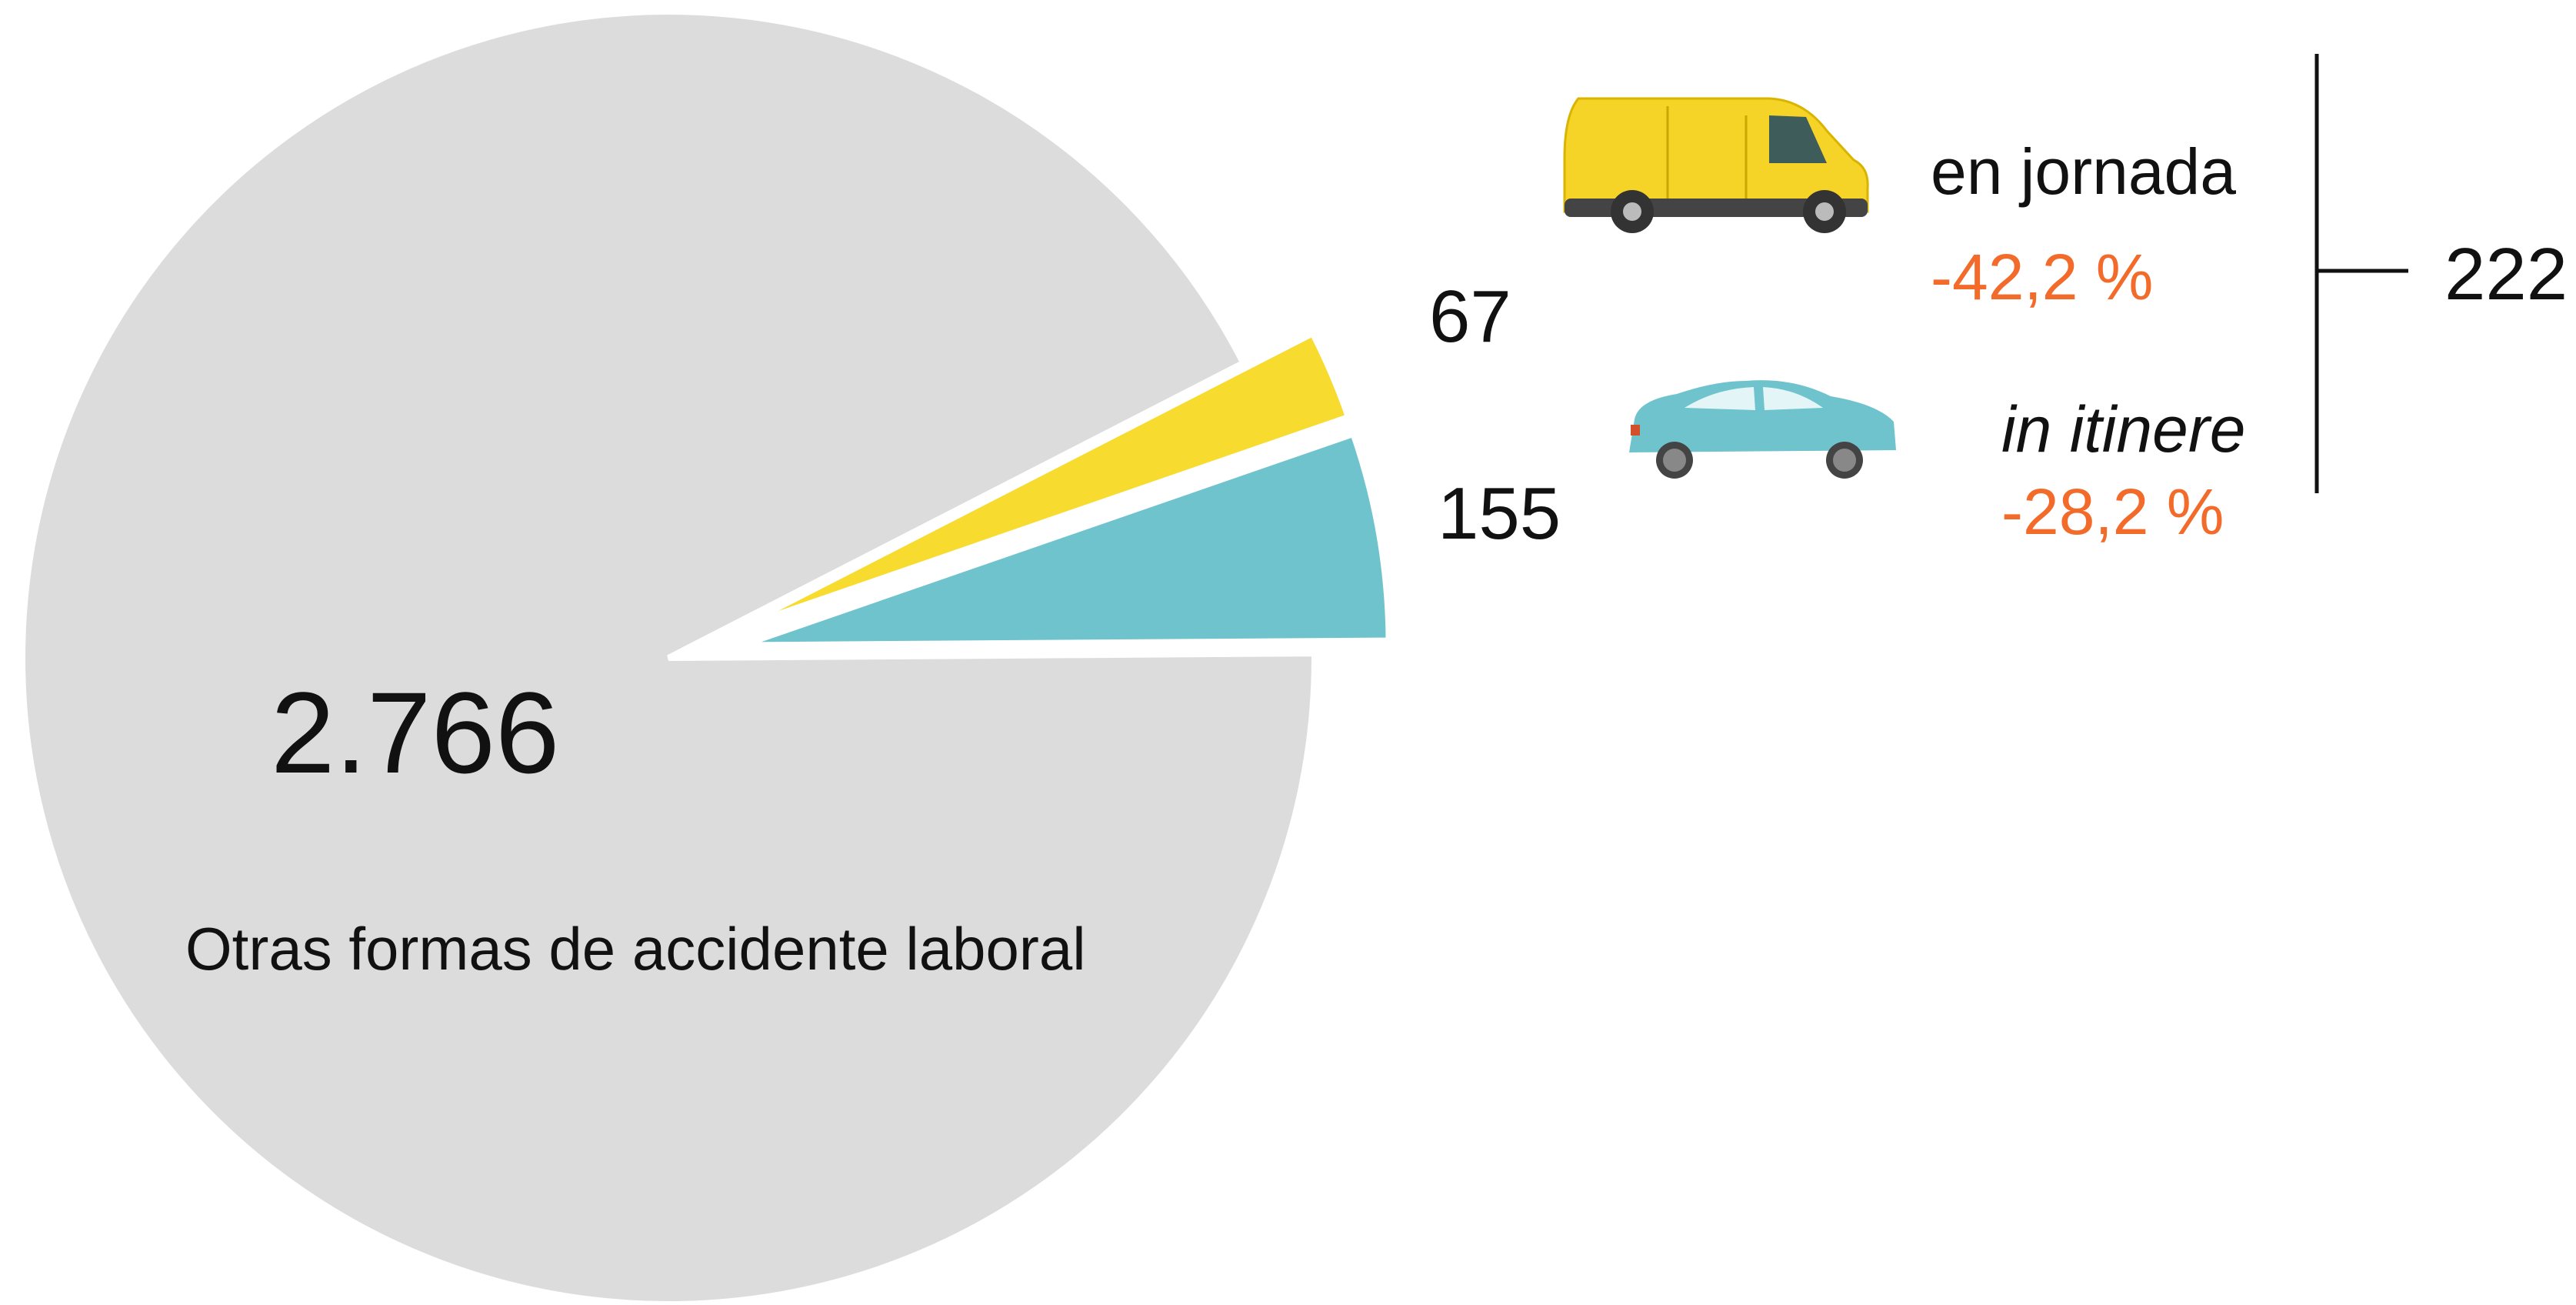  I want to click on category-label: in itinere, so click(2123, 429).